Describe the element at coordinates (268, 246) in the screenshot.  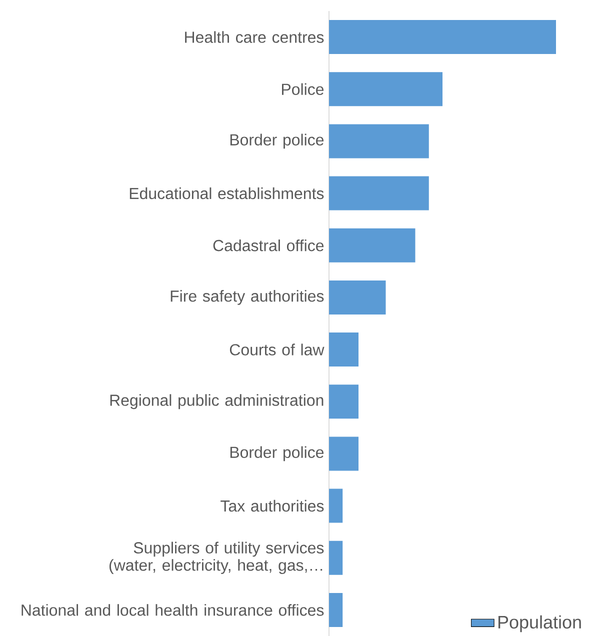
I see `y-tick-label: Cadastral office` at that location.